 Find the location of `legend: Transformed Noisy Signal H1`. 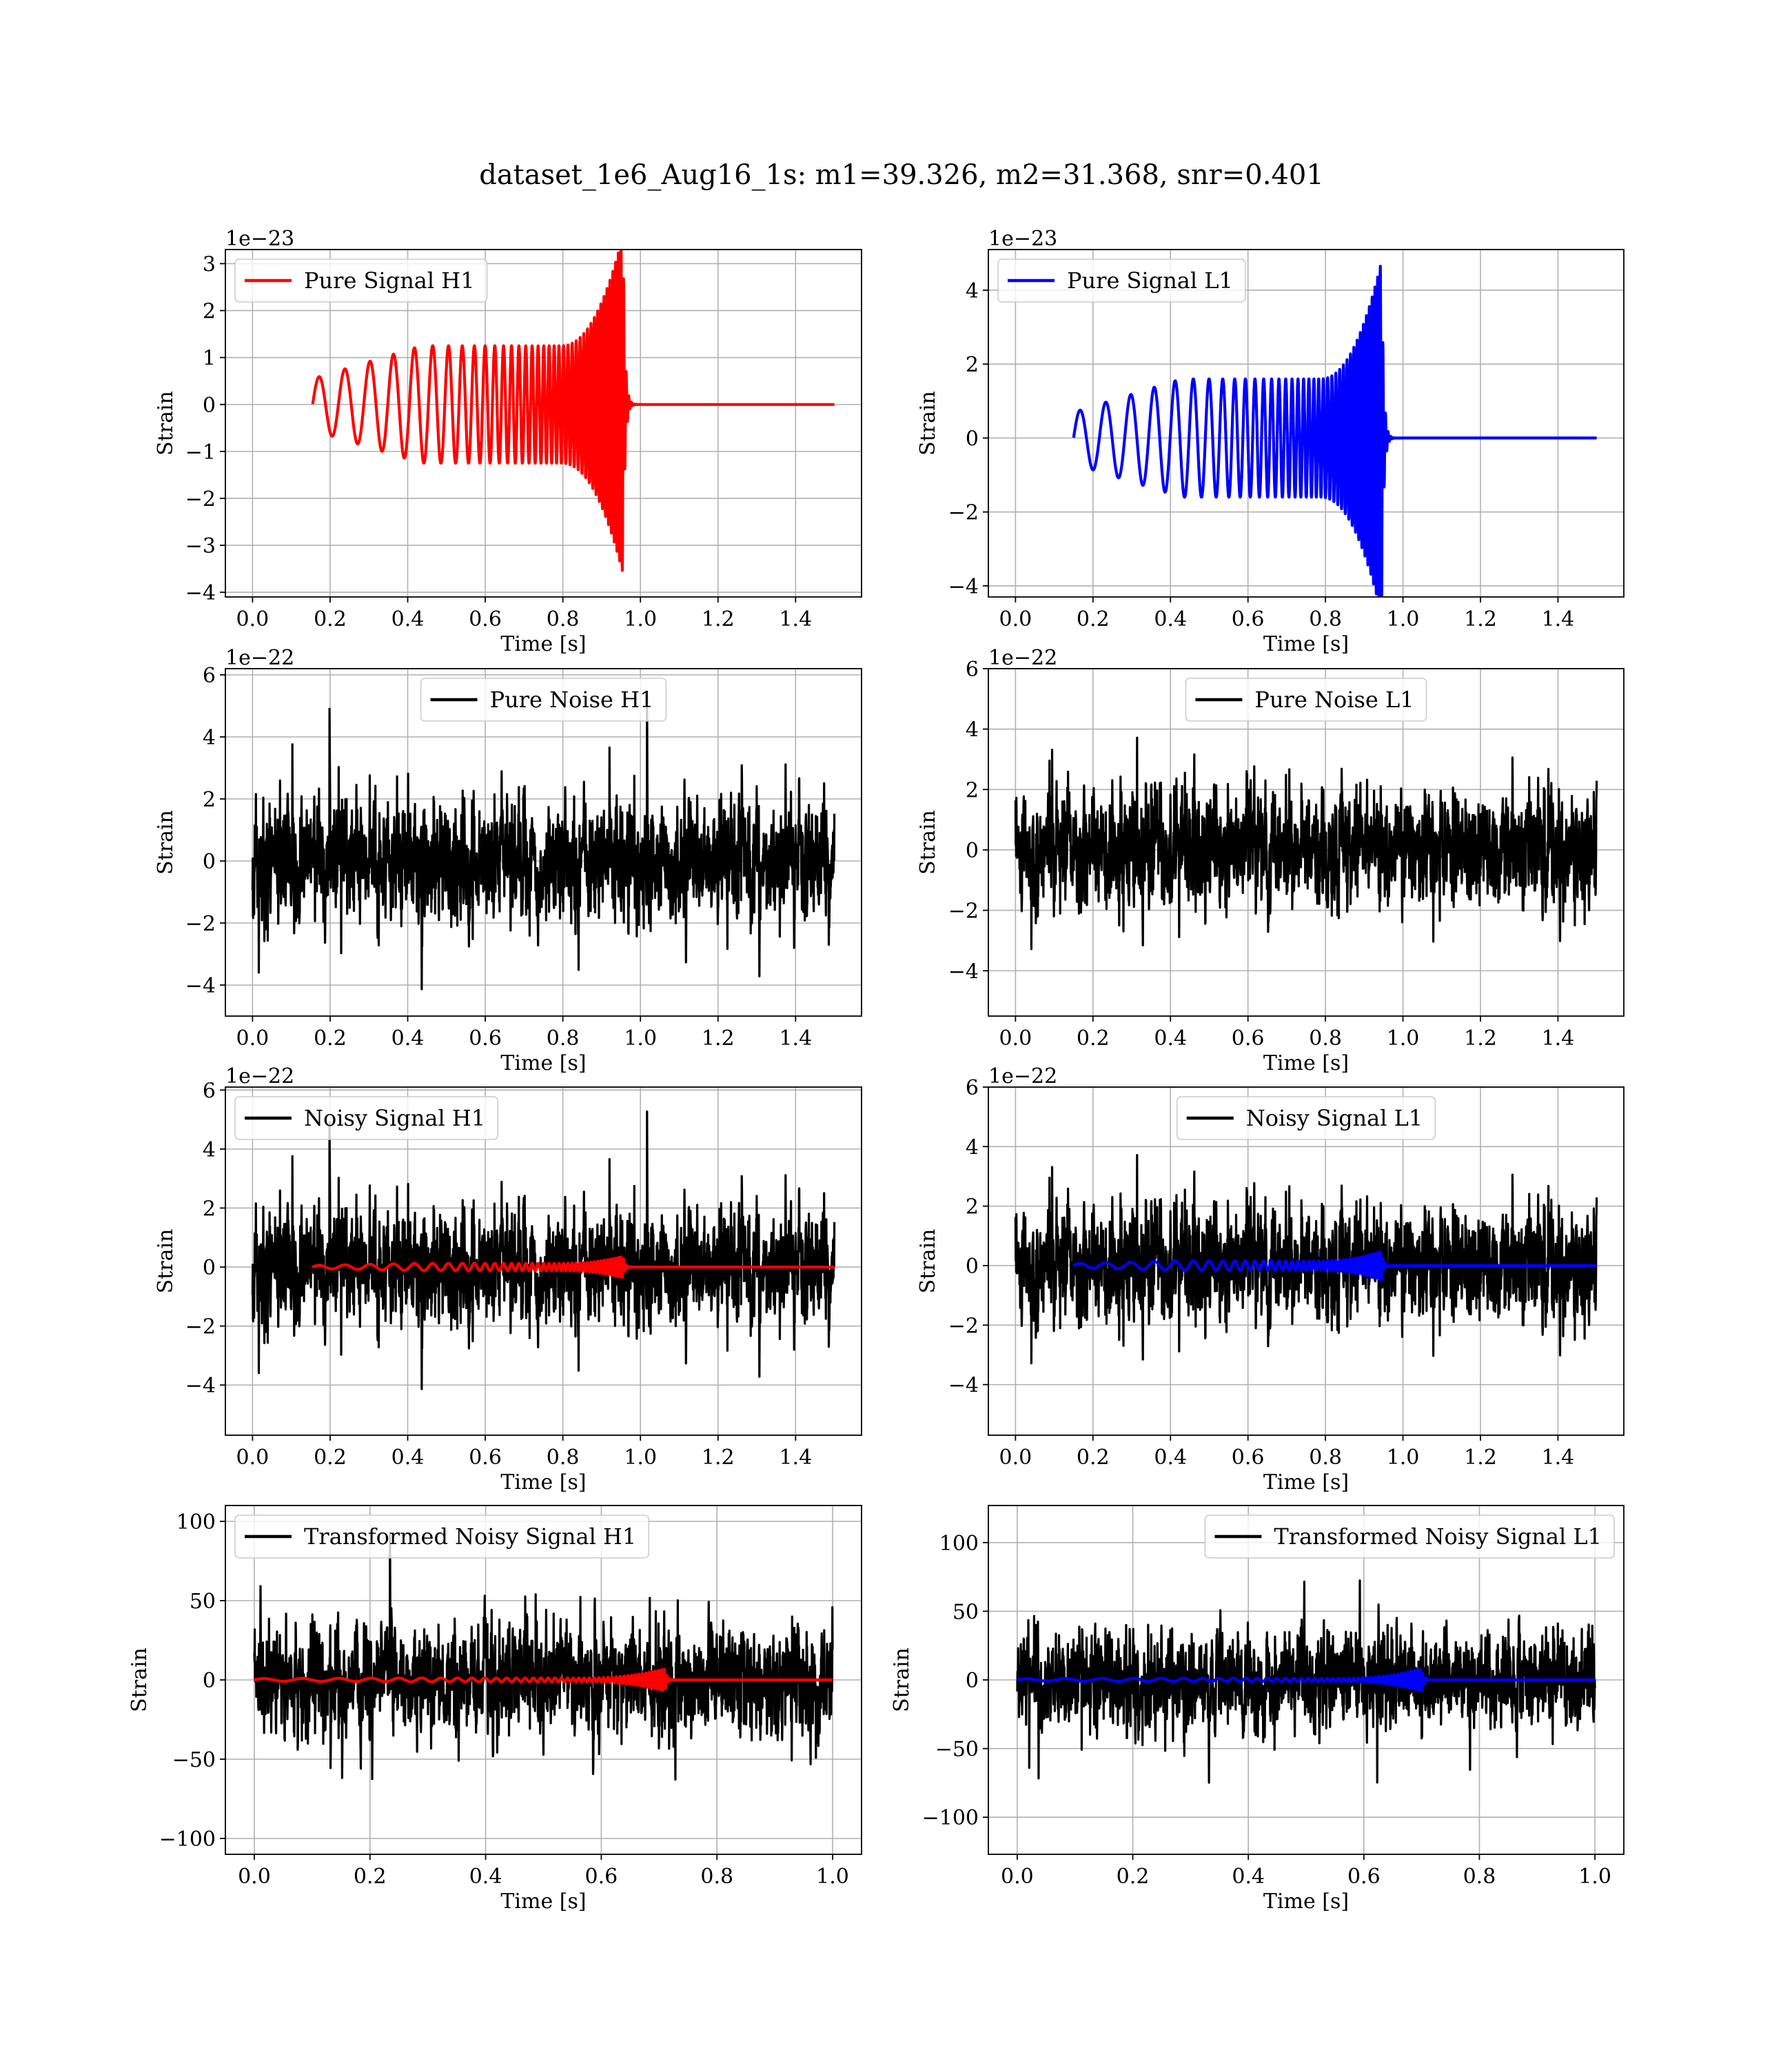

legend: Transformed Noisy Signal H1 is located at coordinates (442, 1537).